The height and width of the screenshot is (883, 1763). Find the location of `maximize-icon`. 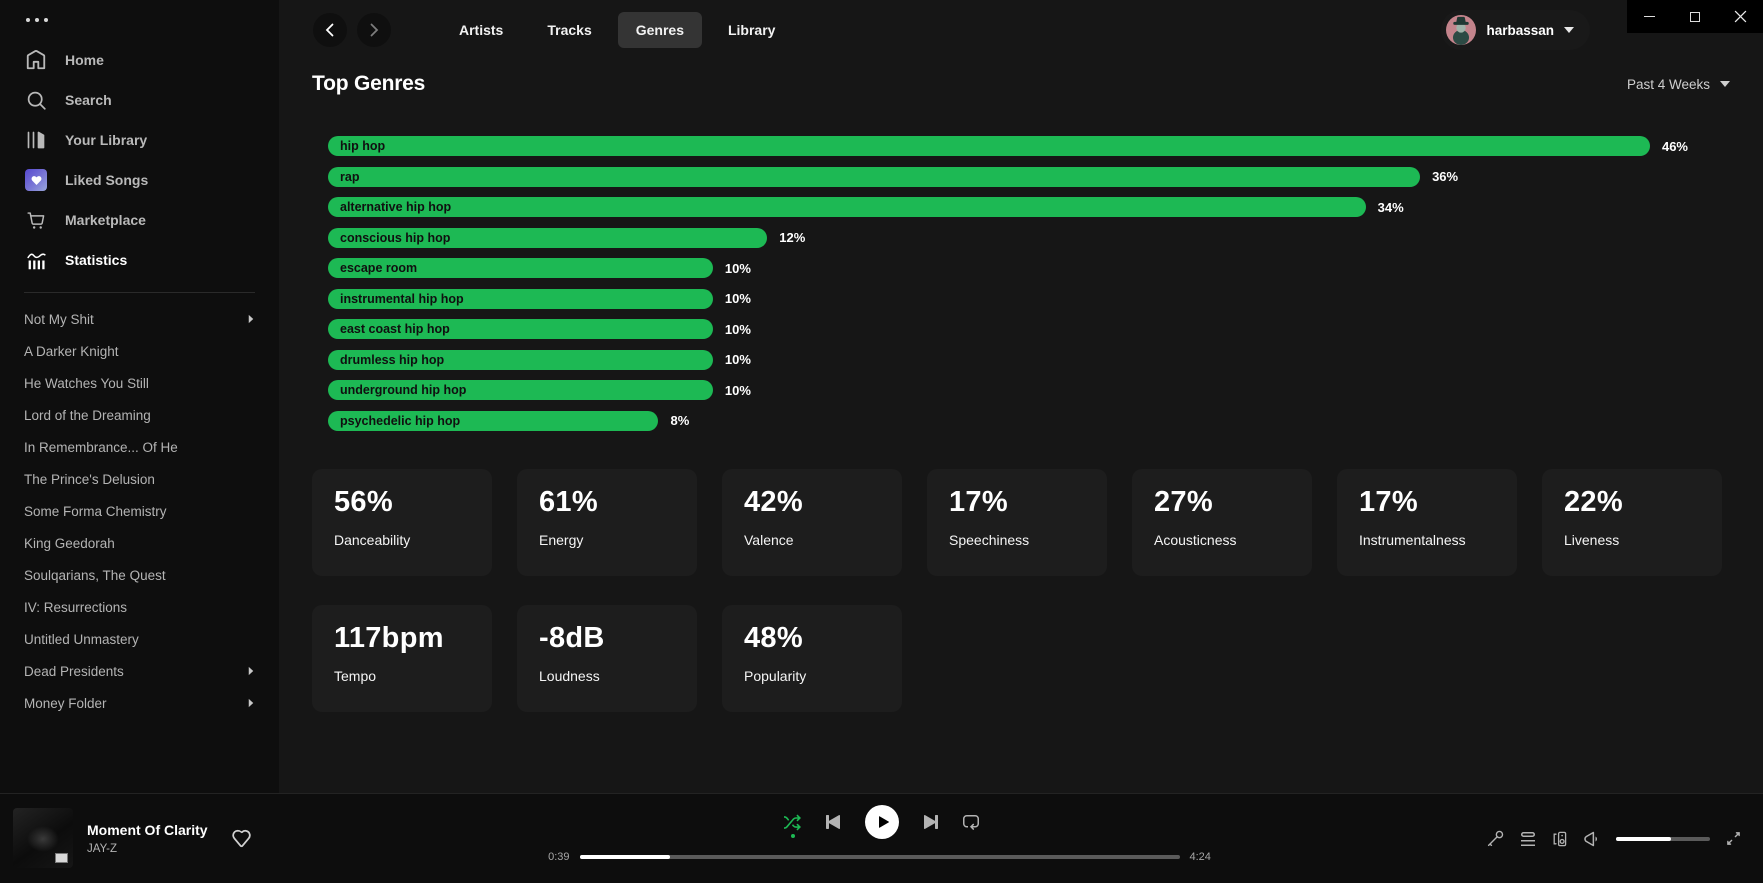

maximize-icon is located at coordinates (1694, 16).